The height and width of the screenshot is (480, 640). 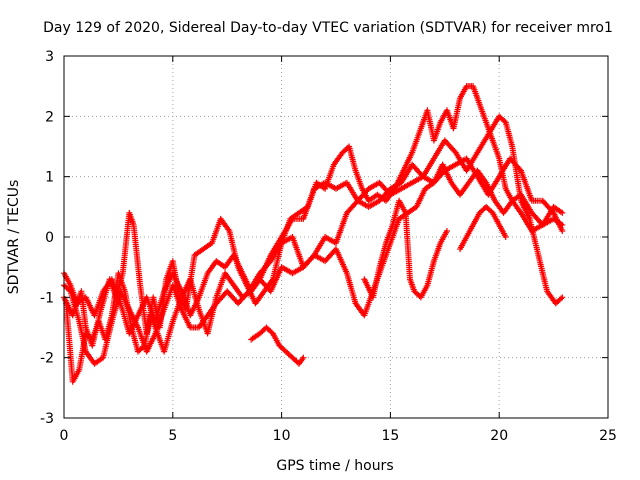 What do you see at coordinates (49, 117) in the screenshot?
I see `y-tick-label: 2` at bounding box center [49, 117].